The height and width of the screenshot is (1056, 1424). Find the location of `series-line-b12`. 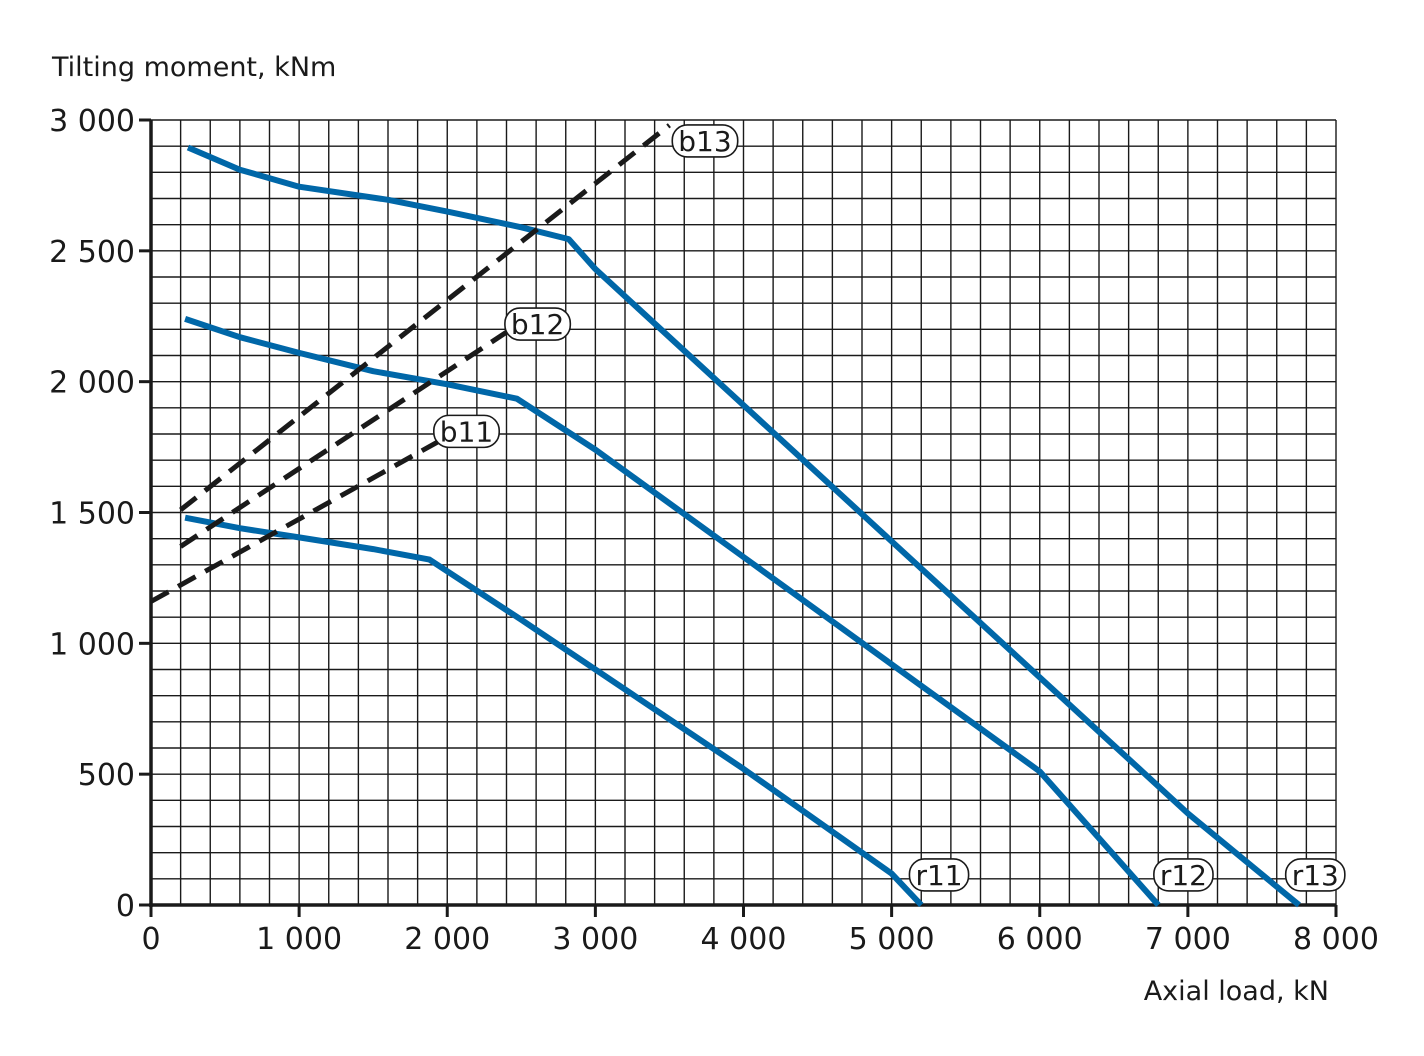

series-line-b12 is located at coordinates (346, 438).